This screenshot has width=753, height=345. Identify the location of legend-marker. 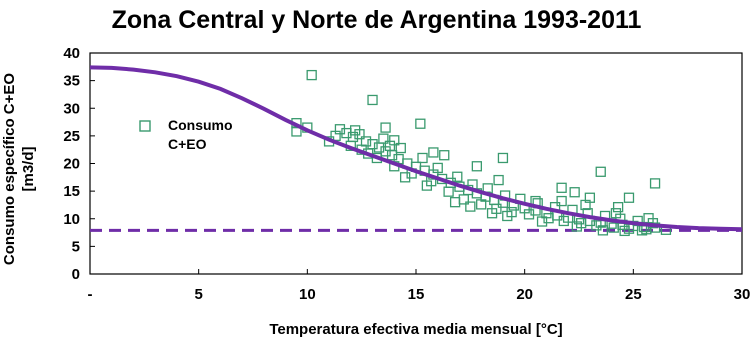
(145, 126).